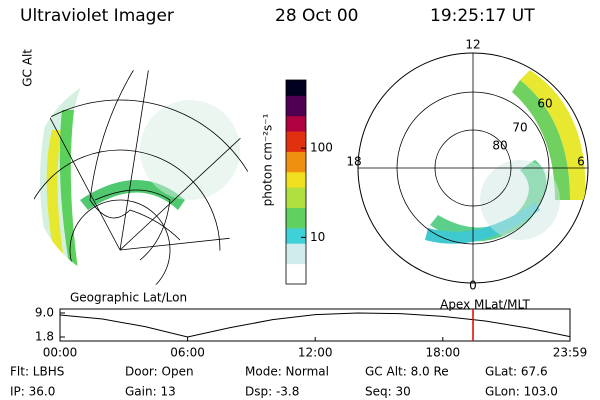 The height and width of the screenshot is (400, 600). Describe the element at coordinates (443, 353) in the screenshot. I see `x-tick-label: 18:00` at that location.